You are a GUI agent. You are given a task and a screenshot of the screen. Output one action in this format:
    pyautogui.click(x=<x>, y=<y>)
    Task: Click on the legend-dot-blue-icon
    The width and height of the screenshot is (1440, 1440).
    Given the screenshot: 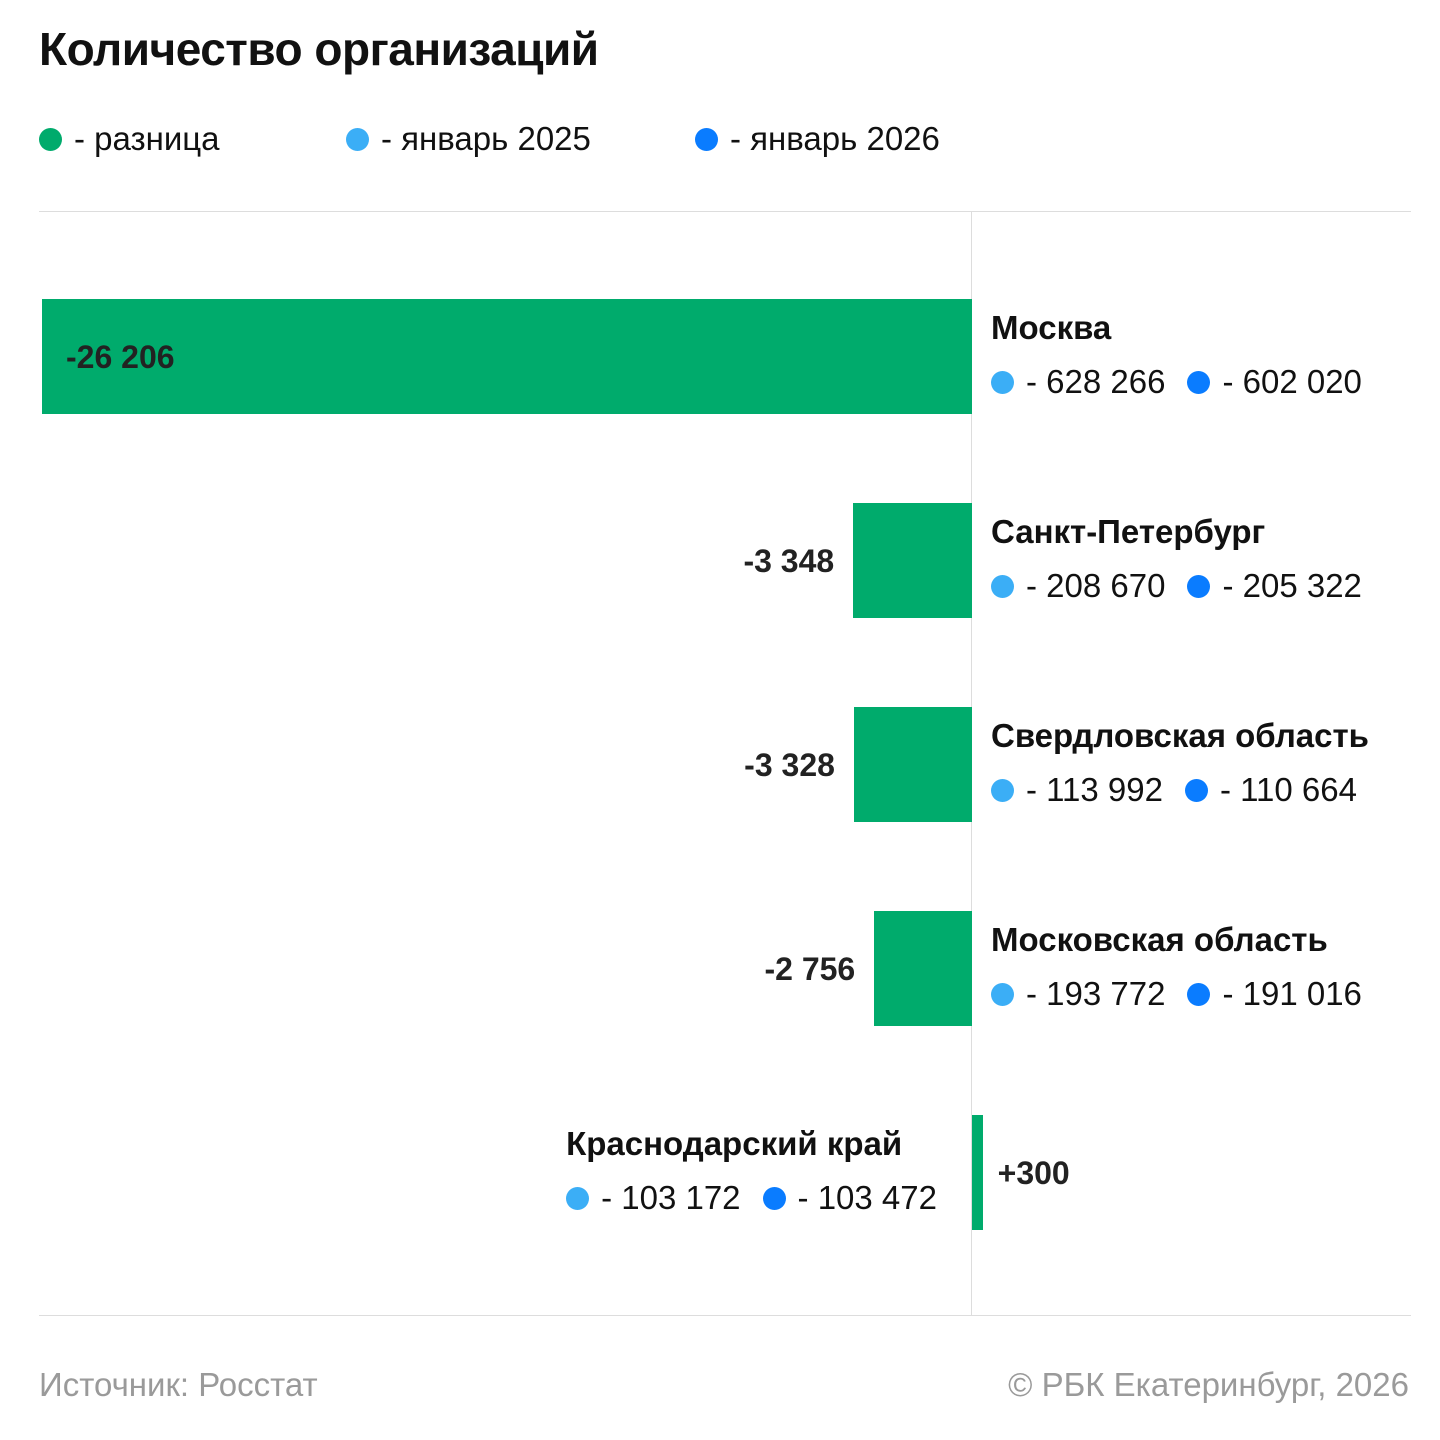 What is the action you would take?
    pyautogui.click(x=706, y=139)
    